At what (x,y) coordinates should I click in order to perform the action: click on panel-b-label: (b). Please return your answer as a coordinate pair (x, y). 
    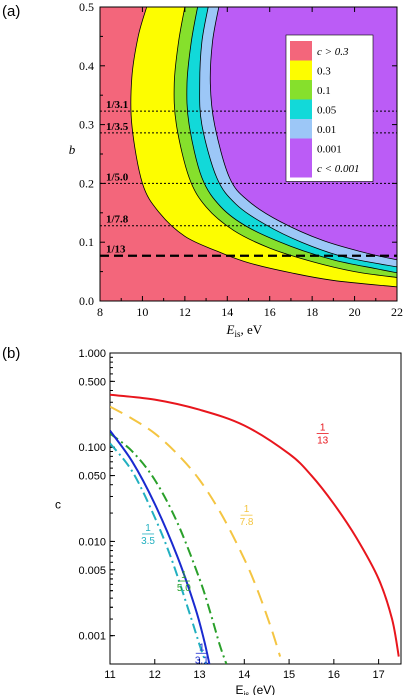
    Looking at the image, I should click on (11, 353).